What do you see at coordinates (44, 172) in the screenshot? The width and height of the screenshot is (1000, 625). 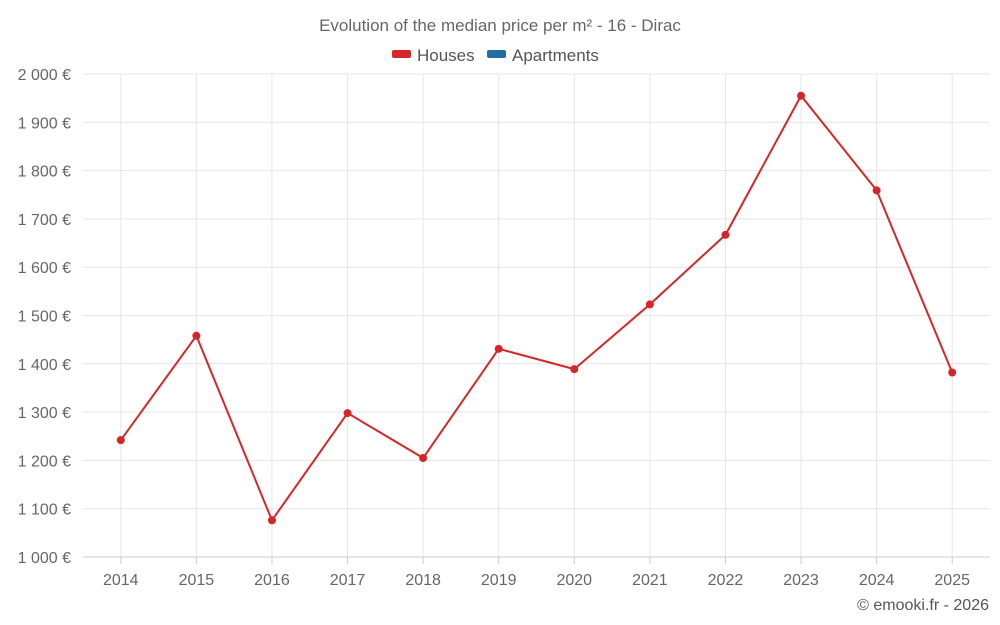 I see `y-tick-label: 1 800 €` at bounding box center [44, 172].